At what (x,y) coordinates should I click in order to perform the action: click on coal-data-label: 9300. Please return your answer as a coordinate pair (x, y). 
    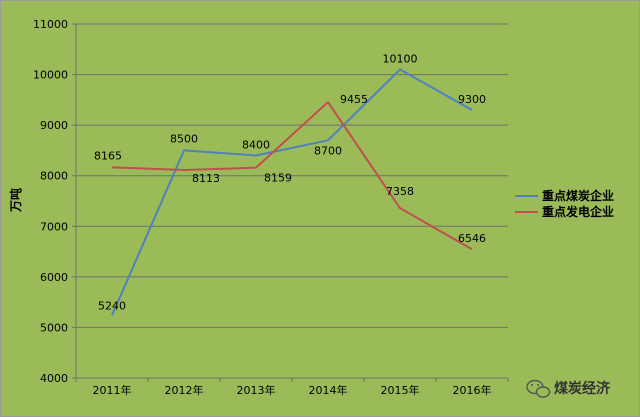
    Looking at the image, I should click on (472, 99).